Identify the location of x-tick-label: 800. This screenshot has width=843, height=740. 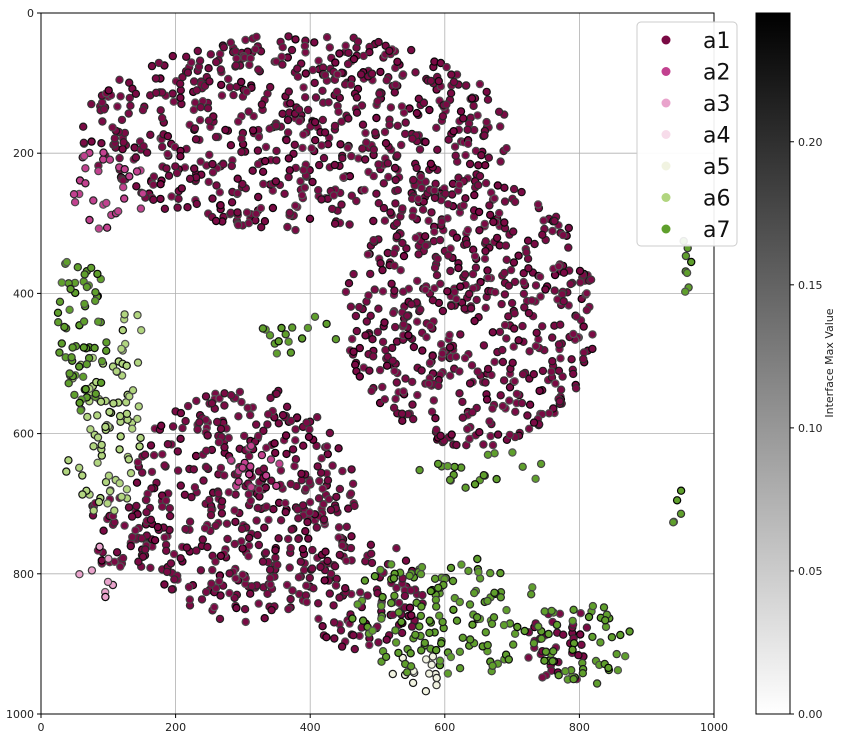
(579, 727).